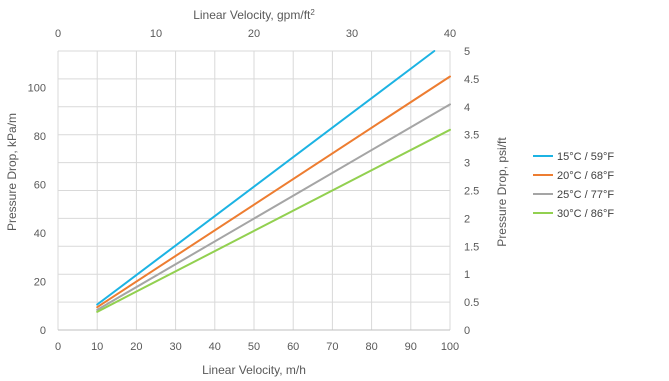  What do you see at coordinates (40, 137) in the screenshot?
I see `y-tick-label: 80` at bounding box center [40, 137].